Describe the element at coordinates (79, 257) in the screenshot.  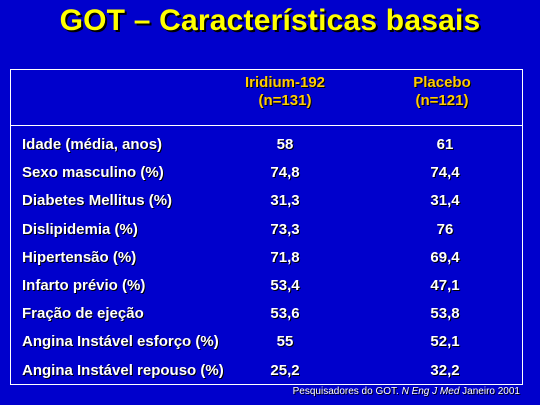
I see `row-label: Hipertensão (%)` at that location.